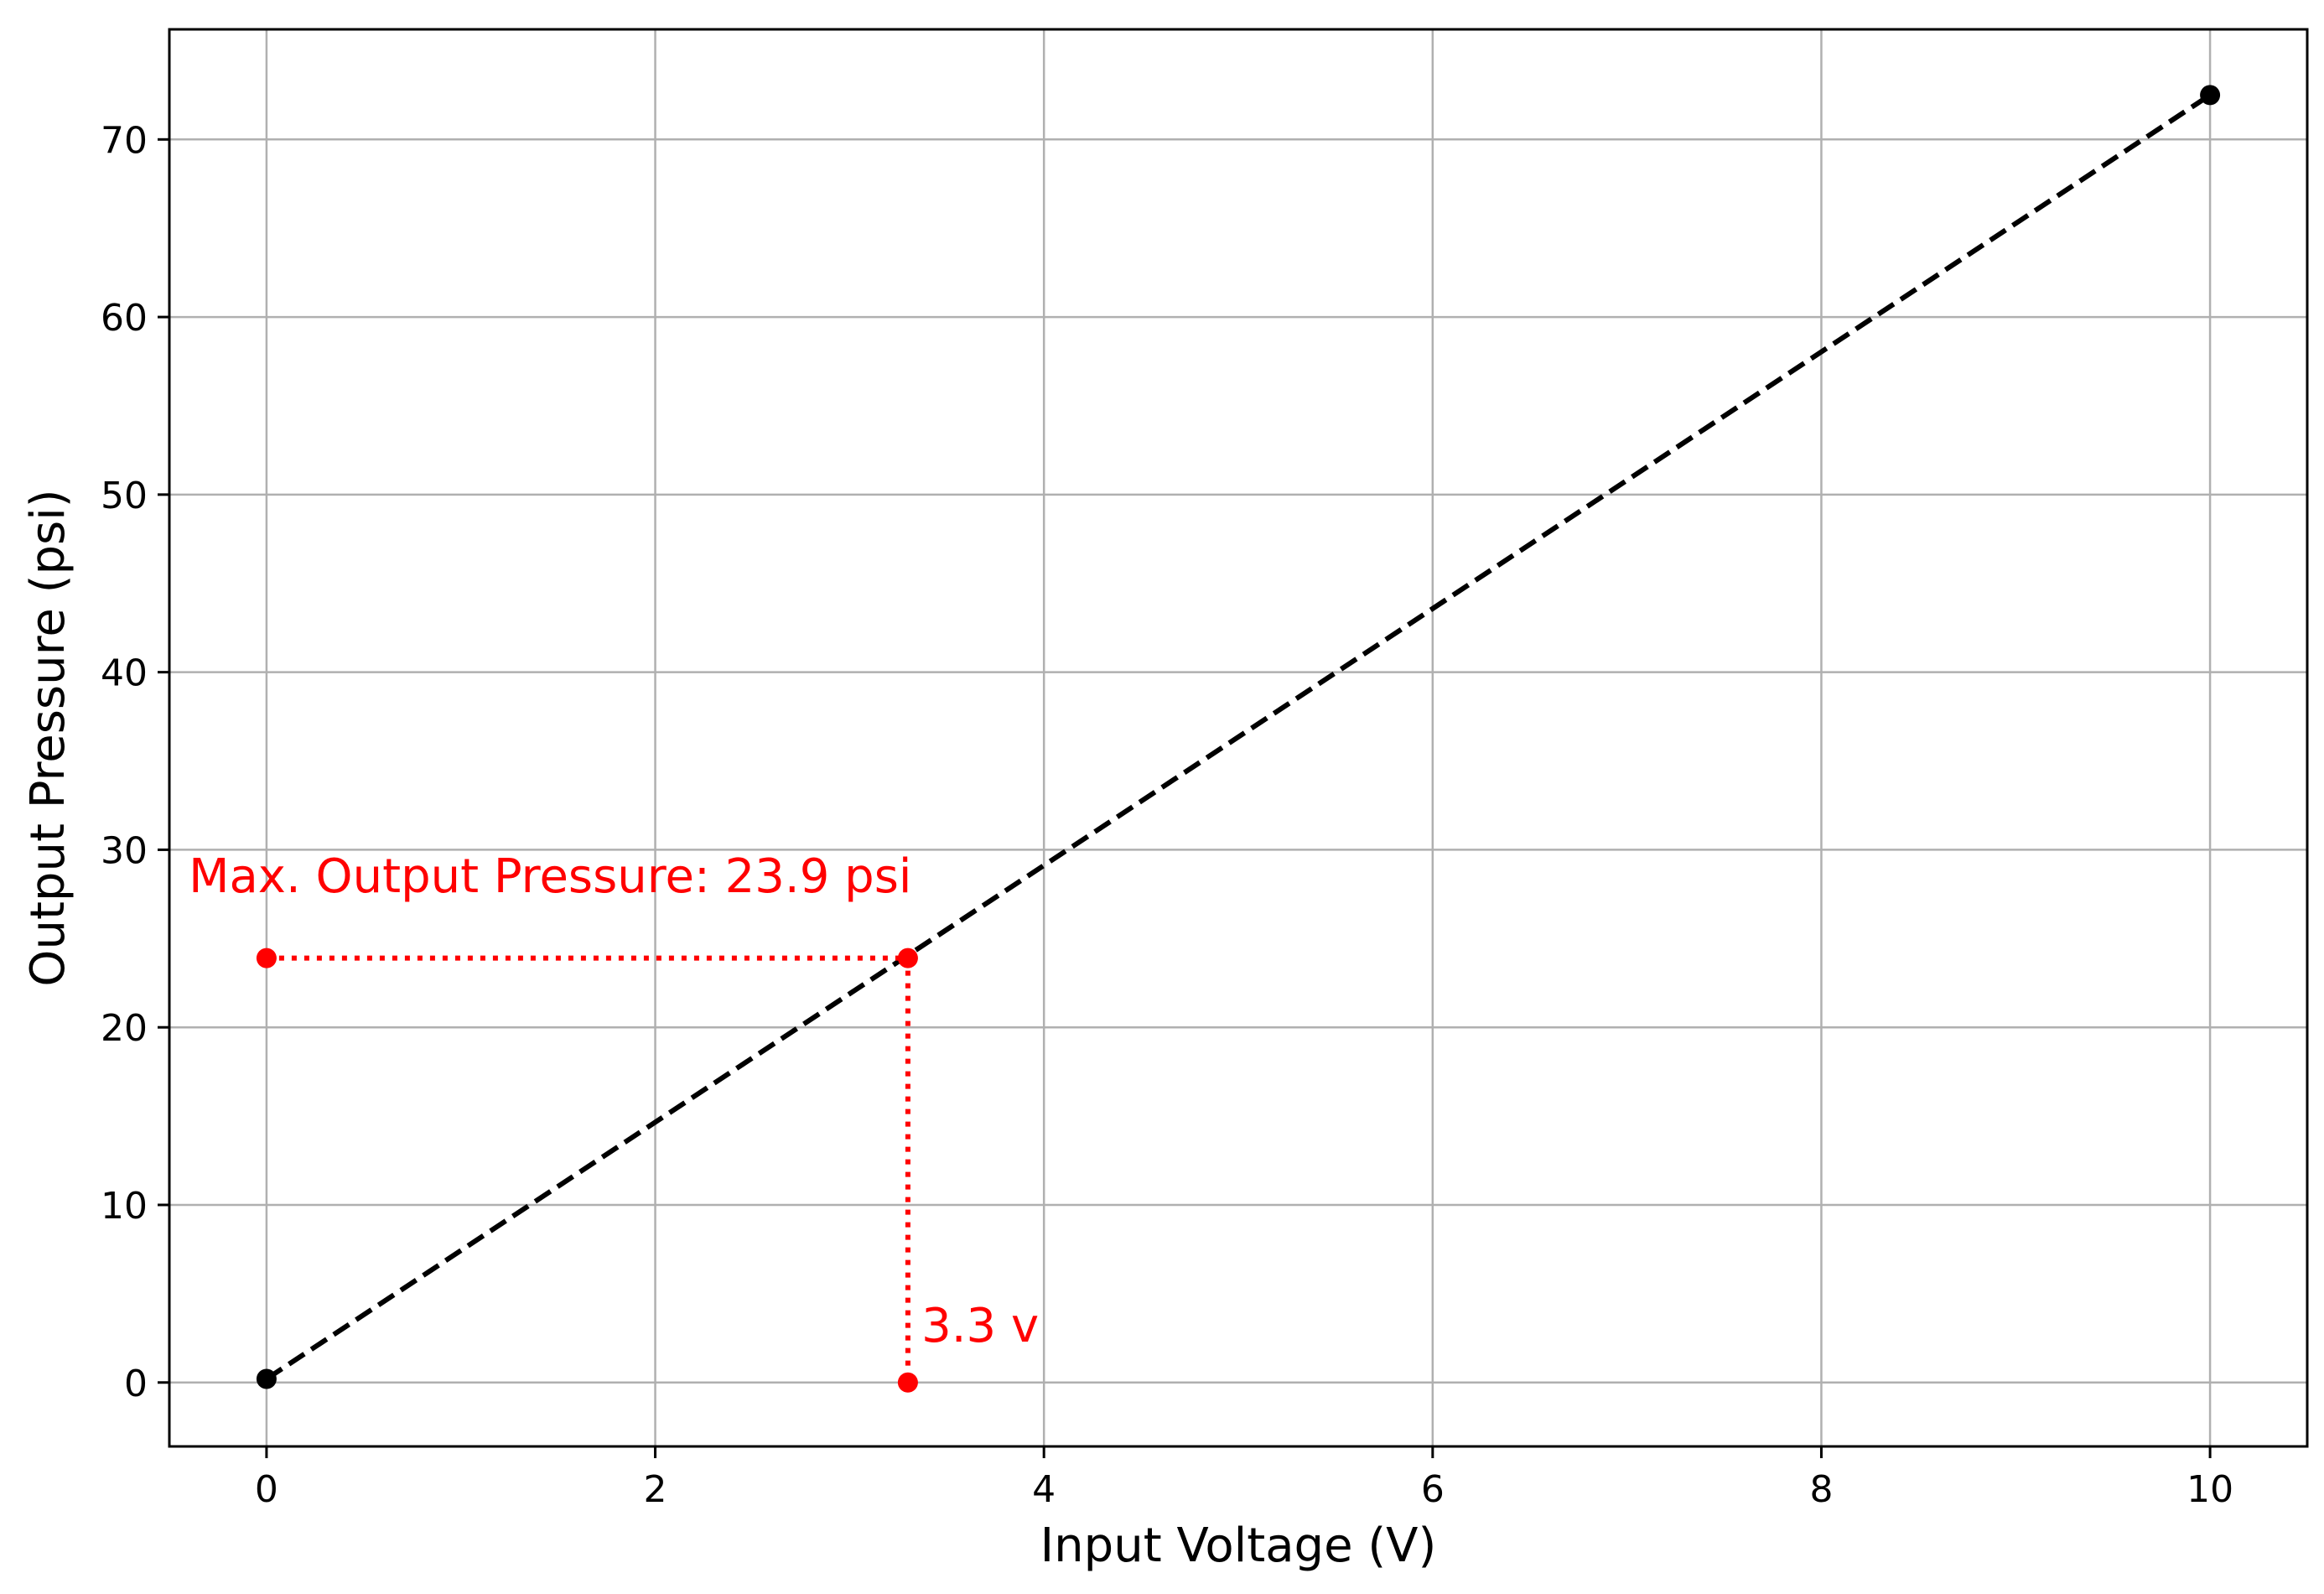  I want to click on annotation-label: 3.3 v, so click(980, 1326).